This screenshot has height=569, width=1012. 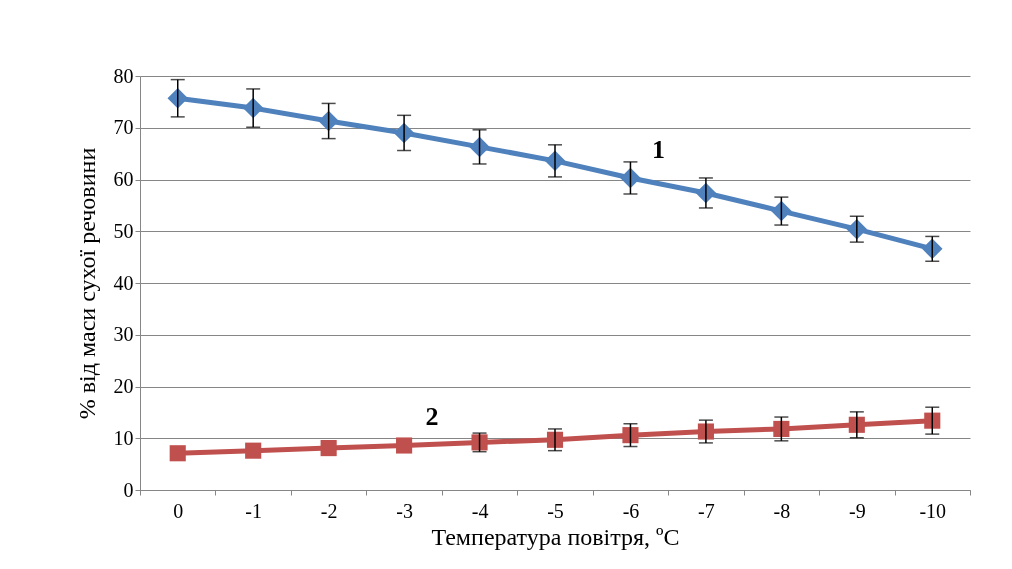 What do you see at coordinates (128, 489) in the screenshot?
I see `y-tick-label: 0` at bounding box center [128, 489].